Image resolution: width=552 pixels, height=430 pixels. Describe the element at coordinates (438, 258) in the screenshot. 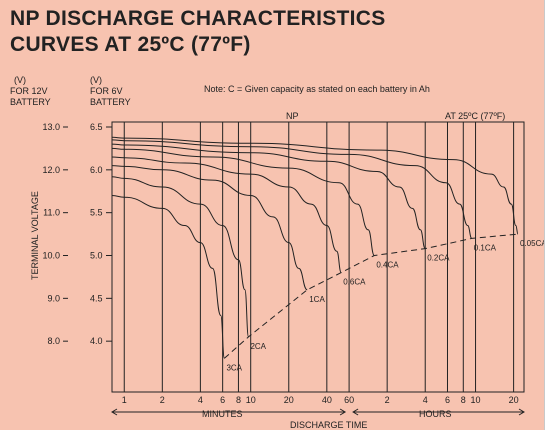

I see `curve-label: 0.2CA` at that location.